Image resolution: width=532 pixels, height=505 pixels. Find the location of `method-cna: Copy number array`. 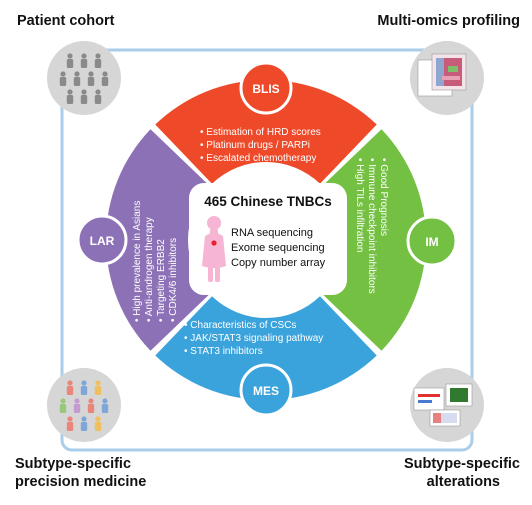

method-cna: Copy number array is located at coordinates (278, 263).